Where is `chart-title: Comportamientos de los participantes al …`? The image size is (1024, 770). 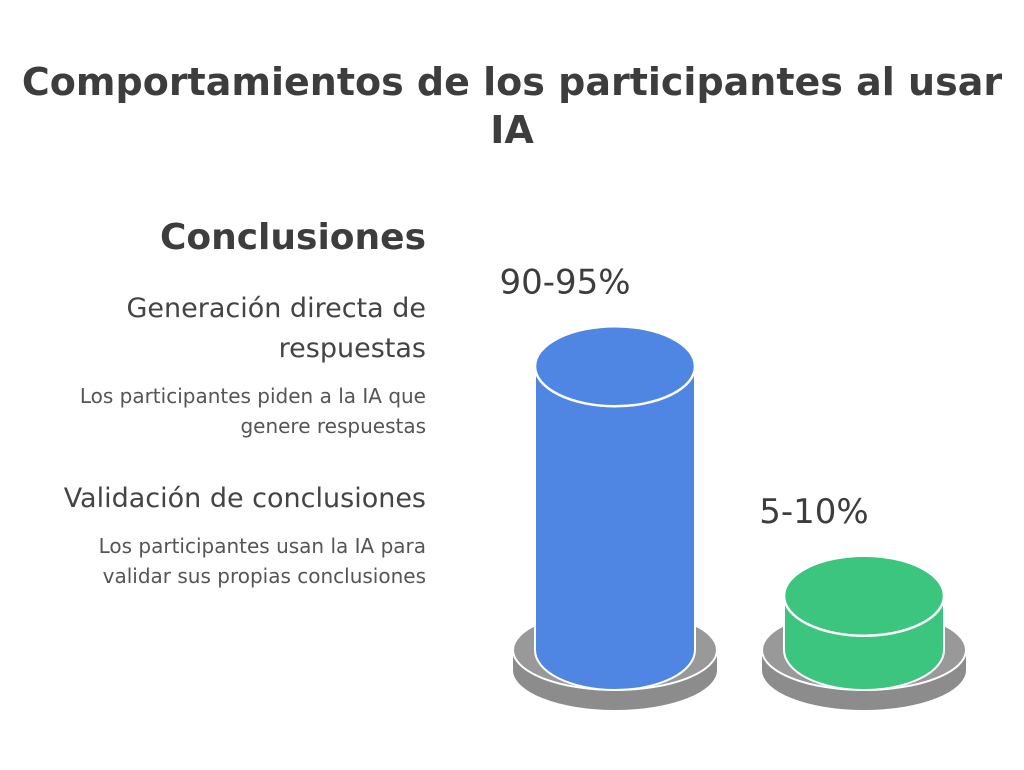 chart-title: Comportamientos de los participantes al … is located at coordinates (512, 106).